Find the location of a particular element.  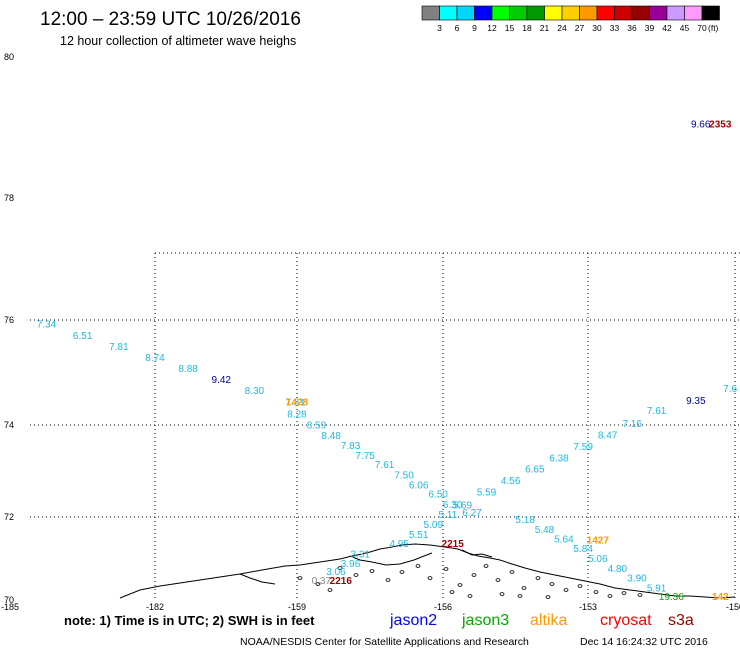

legend-label: 21 is located at coordinates (545, 28).